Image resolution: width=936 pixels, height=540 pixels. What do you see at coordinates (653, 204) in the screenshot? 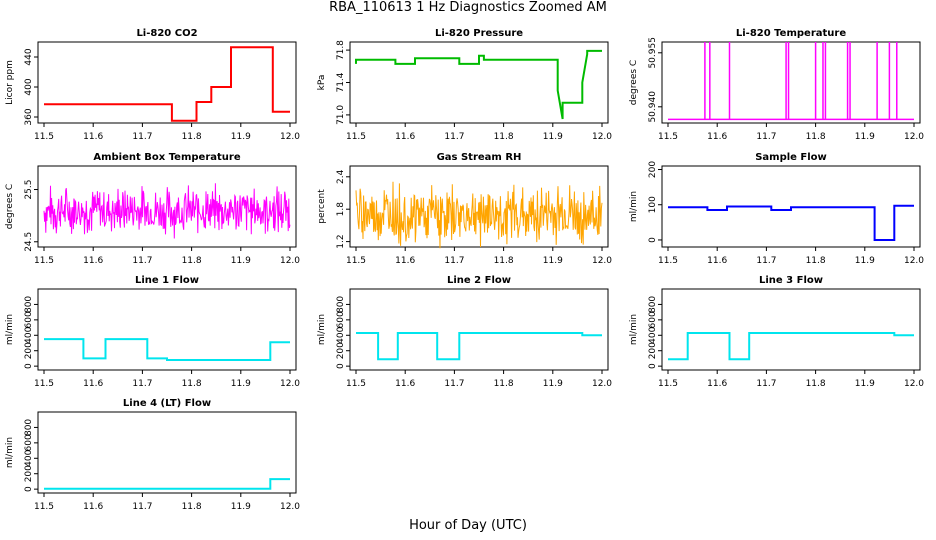
I see `y-tick-label: 100` at bounding box center [653, 204].